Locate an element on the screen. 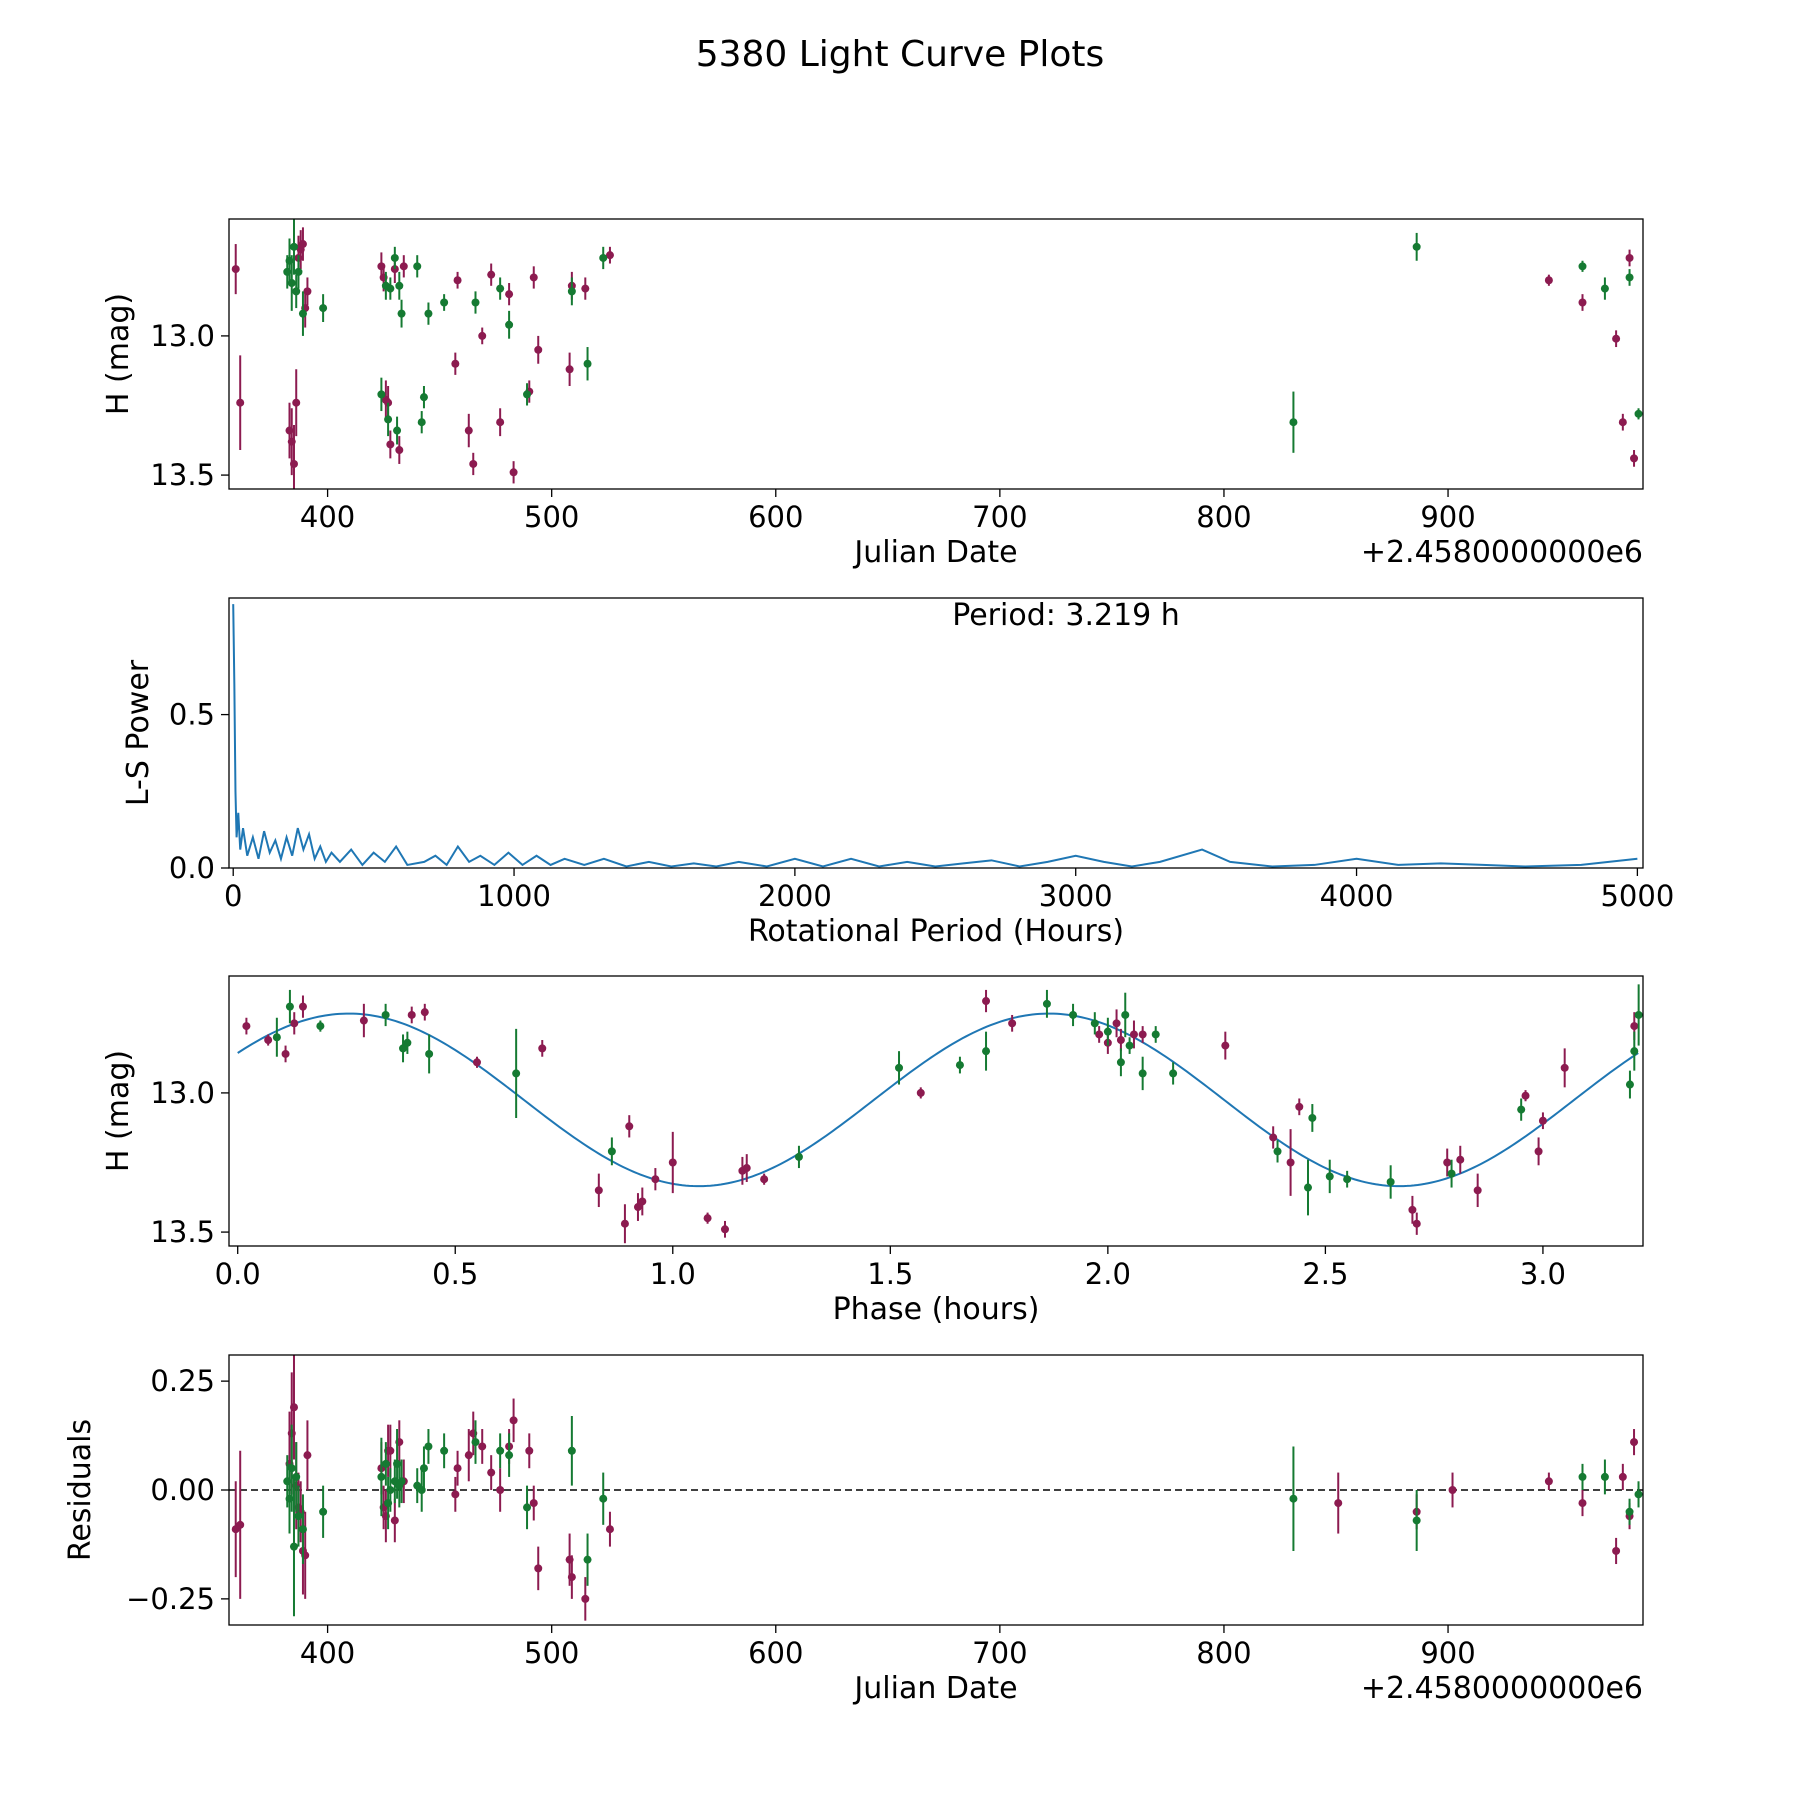 The width and height of the screenshot is (1800, 1800). x-tick-label: 900 is located at coordinates (1447, 517).